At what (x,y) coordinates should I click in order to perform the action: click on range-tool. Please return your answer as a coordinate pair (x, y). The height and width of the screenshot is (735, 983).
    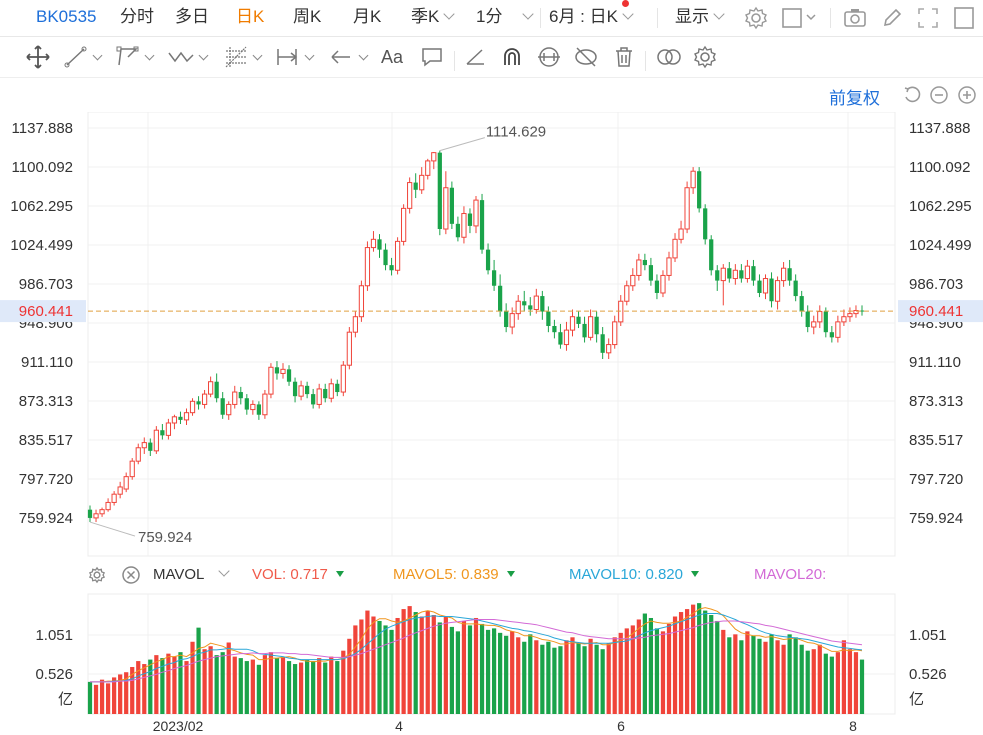
    Looking at the image, I should click on (296, 57).